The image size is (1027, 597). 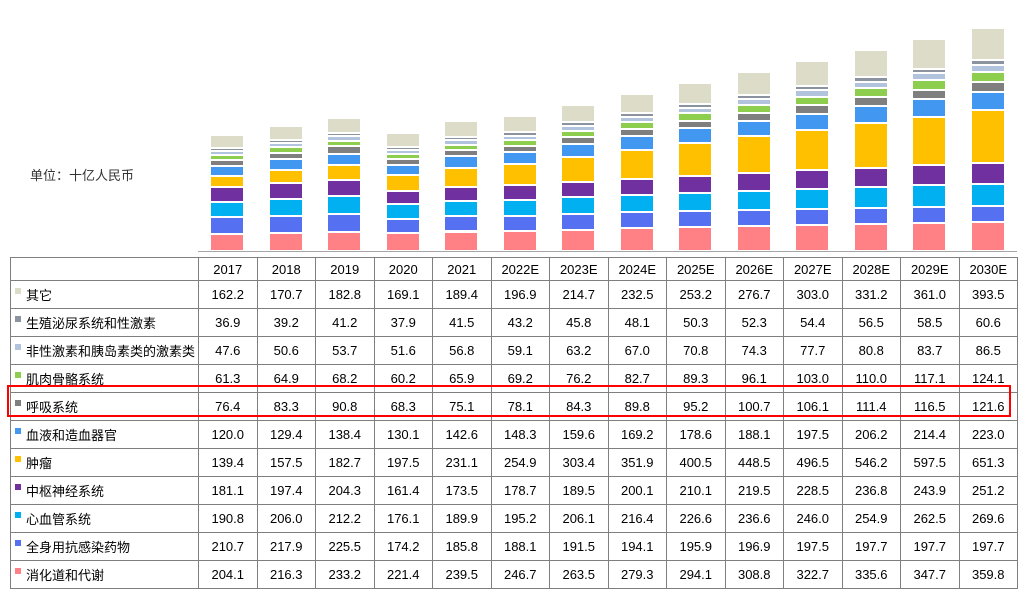 I want to click on bar-segment-非性激素和胰岛素类的激素类-2028E, so click(x=870, y=85).